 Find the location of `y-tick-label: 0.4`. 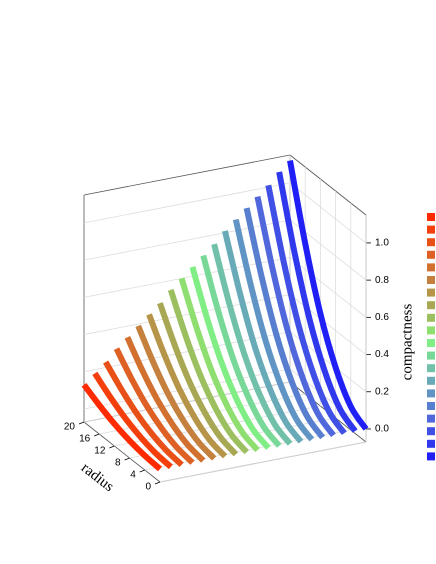

y-tick-label: 0.4 is located at coordinates (382, 354).